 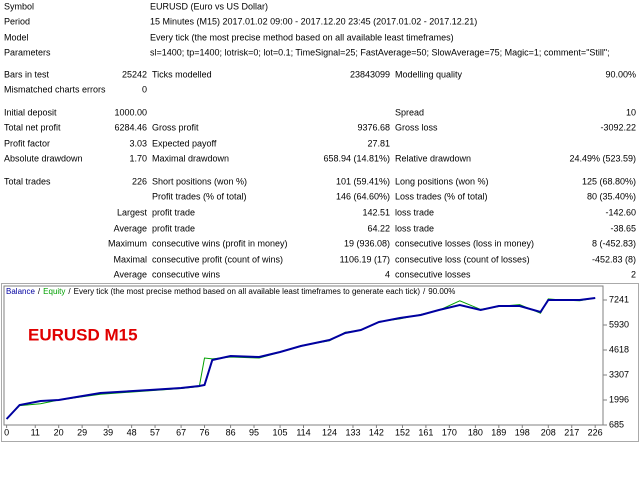 What do you see at coordinates (365, 259) in the screenshot?
I see `report-value: 1106.19 (17)` at bounding box center [365, 259].